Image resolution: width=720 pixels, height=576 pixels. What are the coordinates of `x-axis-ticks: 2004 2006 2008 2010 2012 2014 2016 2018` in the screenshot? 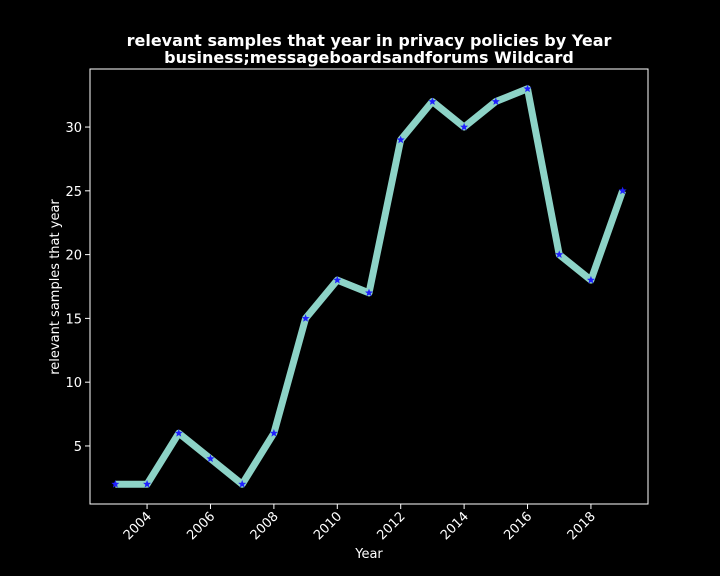 It's located at (360, 523).